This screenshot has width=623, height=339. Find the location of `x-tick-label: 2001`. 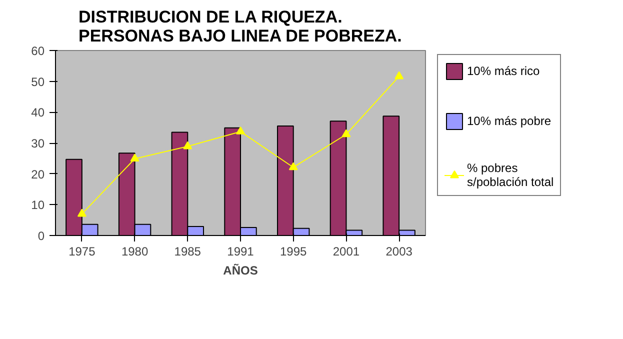

x-tick-label: 2001 is located at coordinates (346, 251).